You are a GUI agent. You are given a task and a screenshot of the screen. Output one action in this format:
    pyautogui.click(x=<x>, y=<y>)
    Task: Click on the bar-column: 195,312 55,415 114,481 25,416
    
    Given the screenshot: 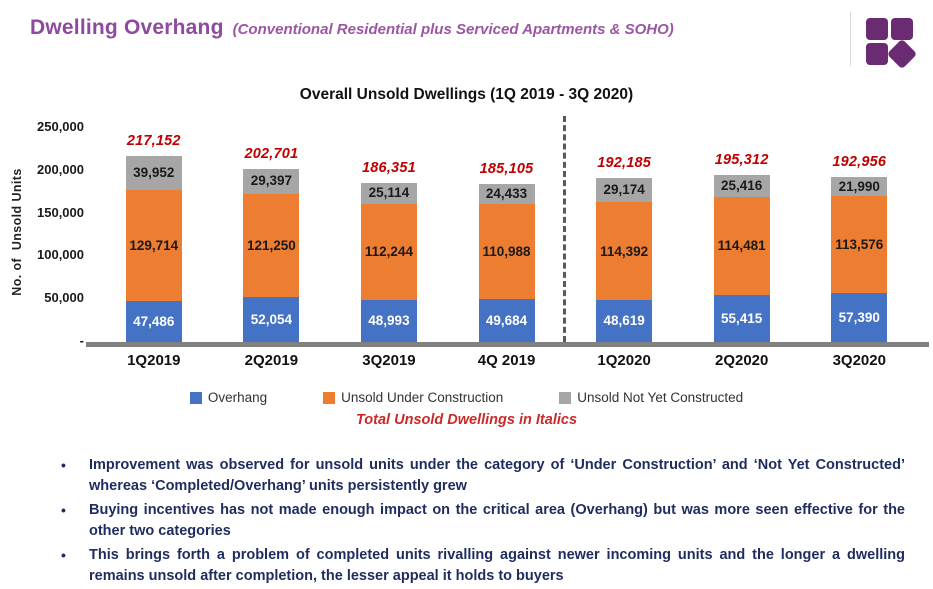 What is the action you would take?
    pyautogui.click(x=742, y=235)
    